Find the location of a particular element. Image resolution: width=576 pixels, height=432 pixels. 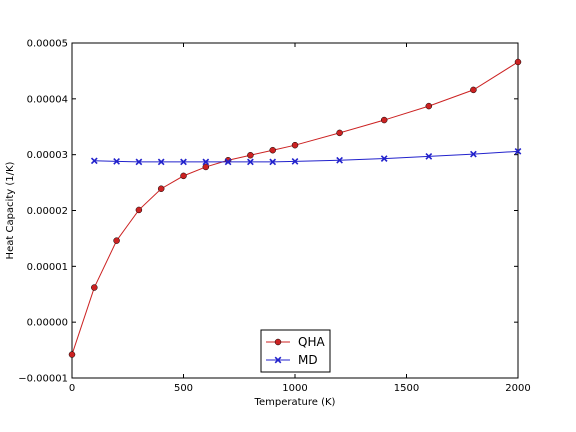

y-tick-label: 0.00002 is located at coordinates (47, 211).